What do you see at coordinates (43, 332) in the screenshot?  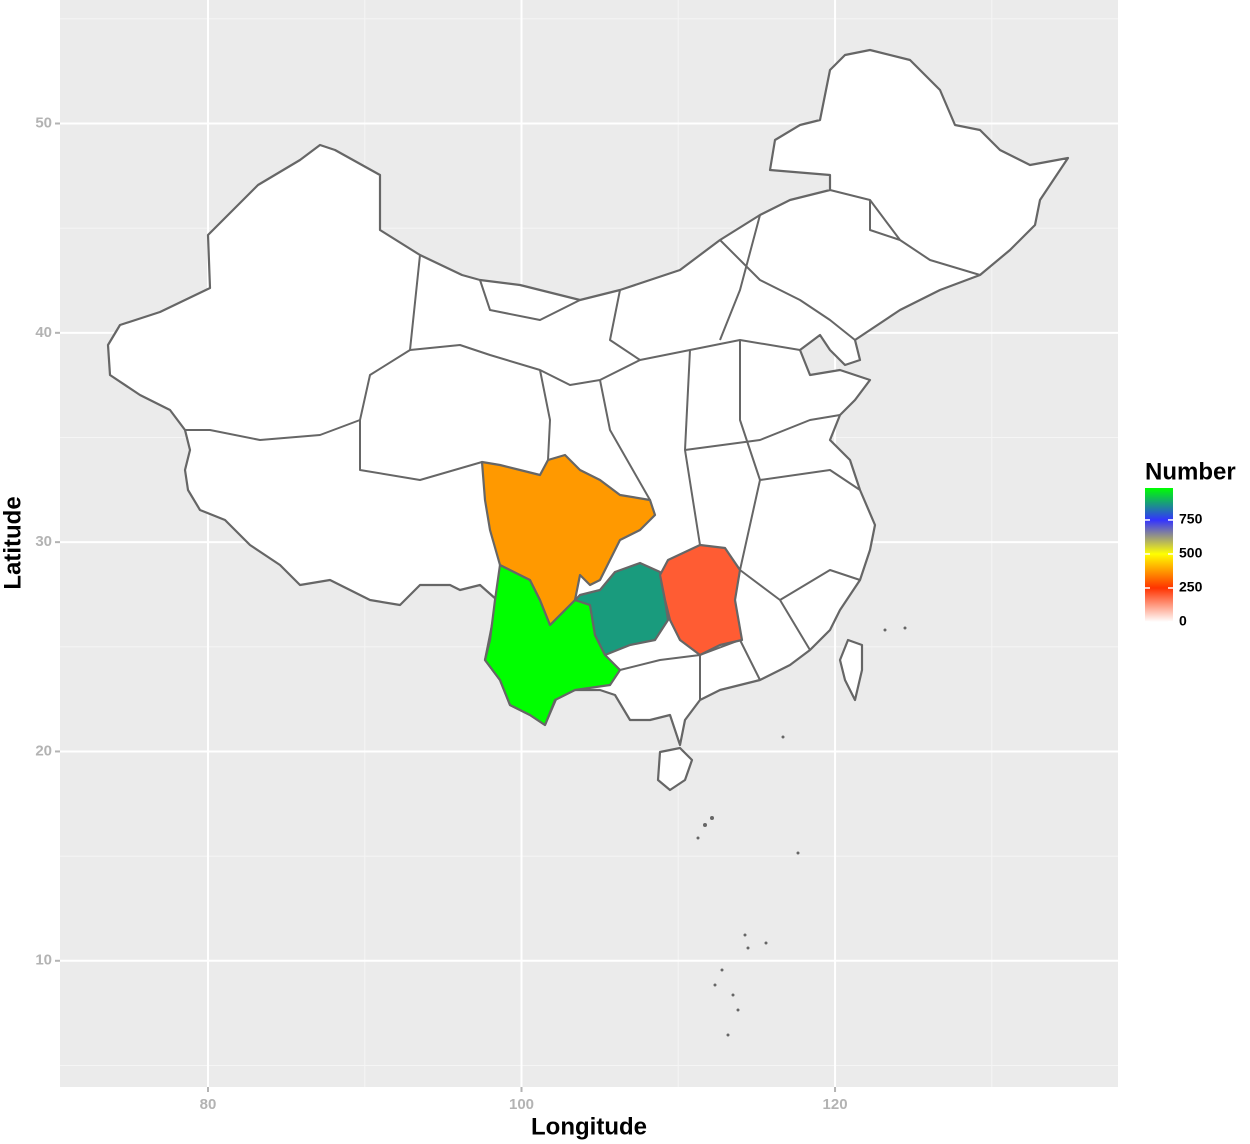 I see `y-tick-label: 40` at bounding box center [43, 332].